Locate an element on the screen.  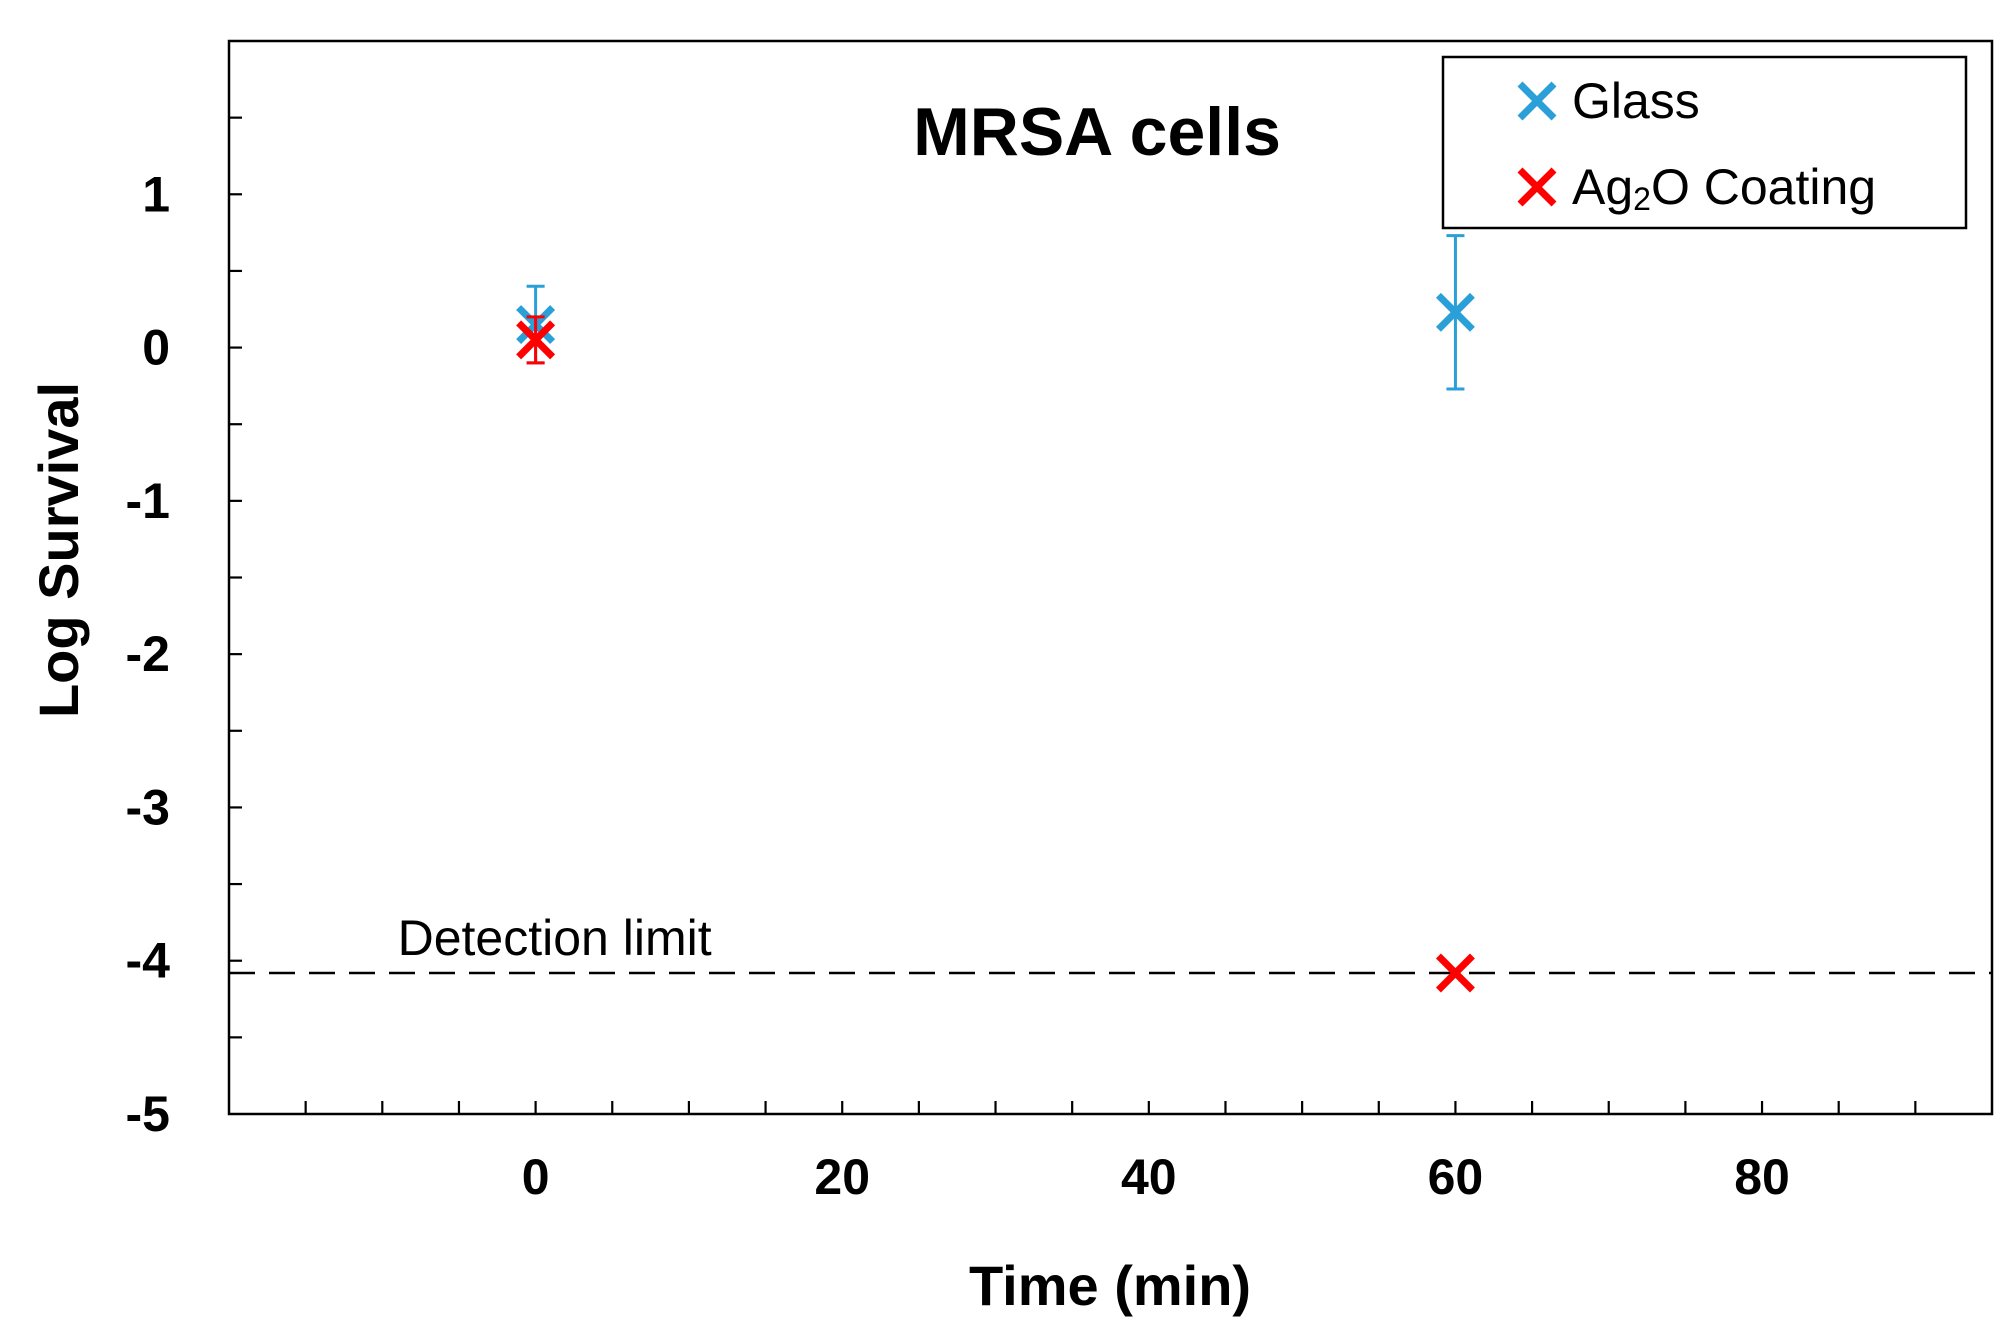
point-glass-t60-marker is located at coordinates (1455, 312).